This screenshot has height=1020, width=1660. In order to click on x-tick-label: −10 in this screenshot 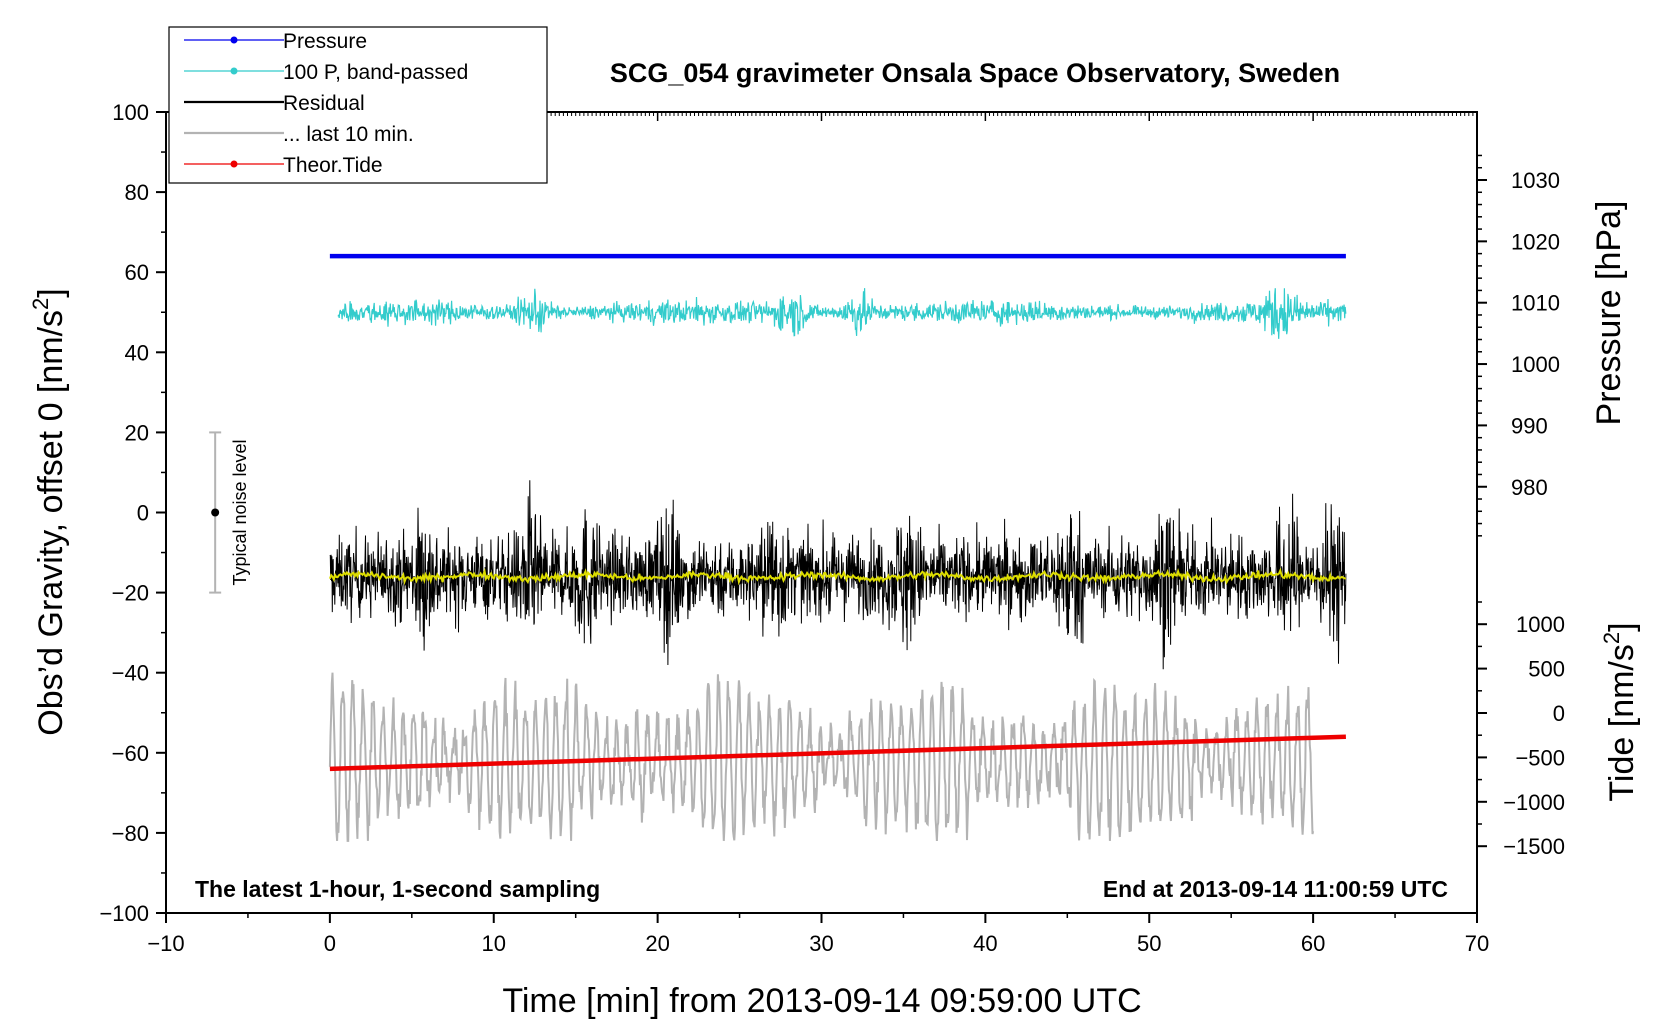, I will do `click(165, 943)`.